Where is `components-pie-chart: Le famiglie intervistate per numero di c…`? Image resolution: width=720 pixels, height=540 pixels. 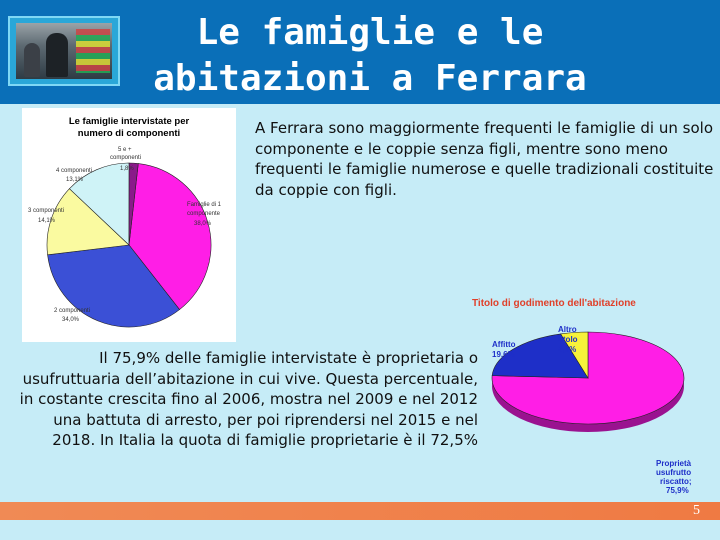 components-pie-chart: Le famiglie intervistate per numero di c… is located at coordinates (125, 222).